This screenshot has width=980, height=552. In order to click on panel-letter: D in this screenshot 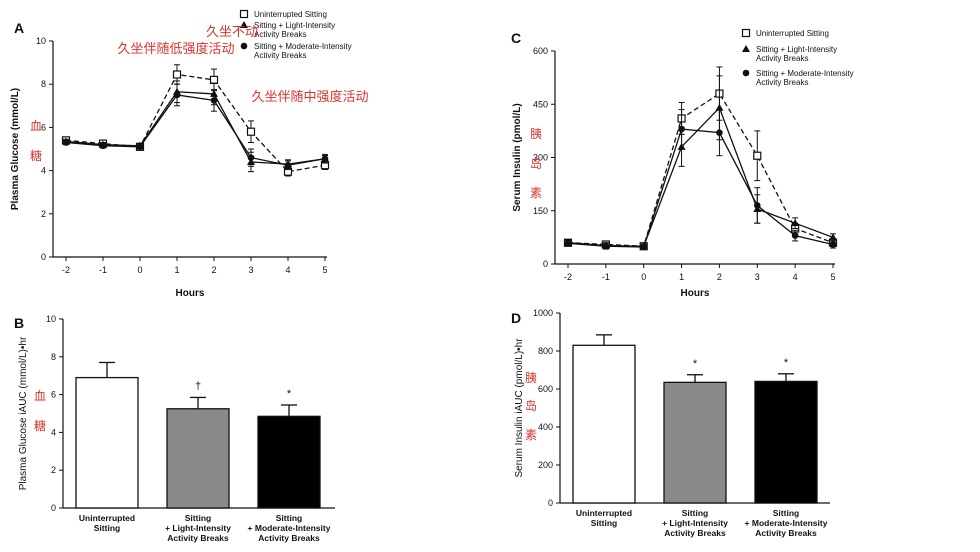, I will do `click(516, 318)`.